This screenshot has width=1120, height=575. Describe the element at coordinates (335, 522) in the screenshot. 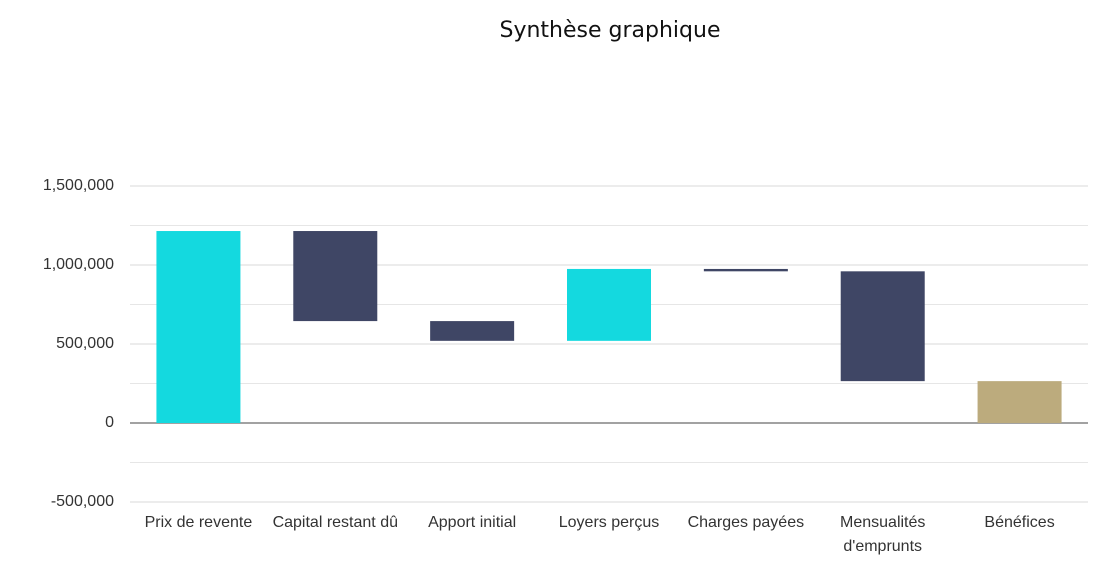

I see `x-tick-label: Capital restant dû` at that location.